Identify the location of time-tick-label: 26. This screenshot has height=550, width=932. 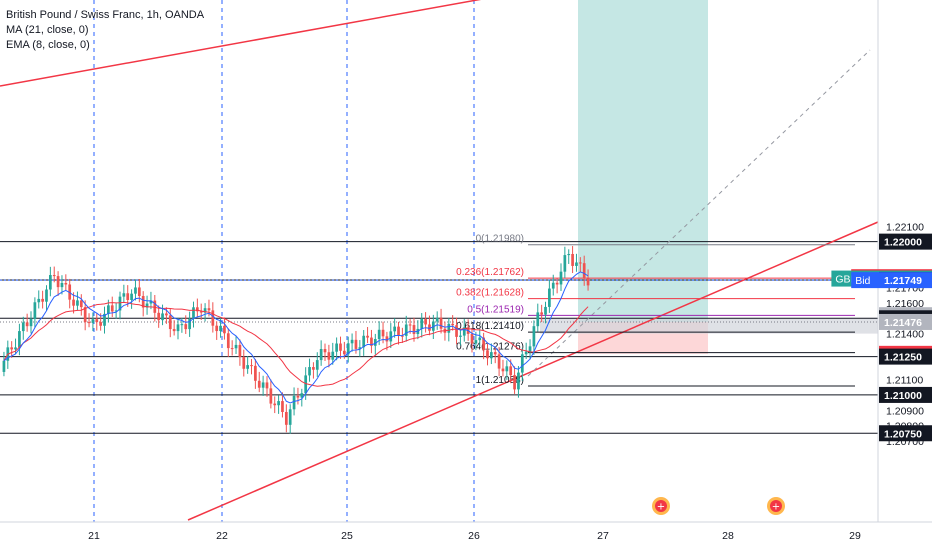
(474, 536).